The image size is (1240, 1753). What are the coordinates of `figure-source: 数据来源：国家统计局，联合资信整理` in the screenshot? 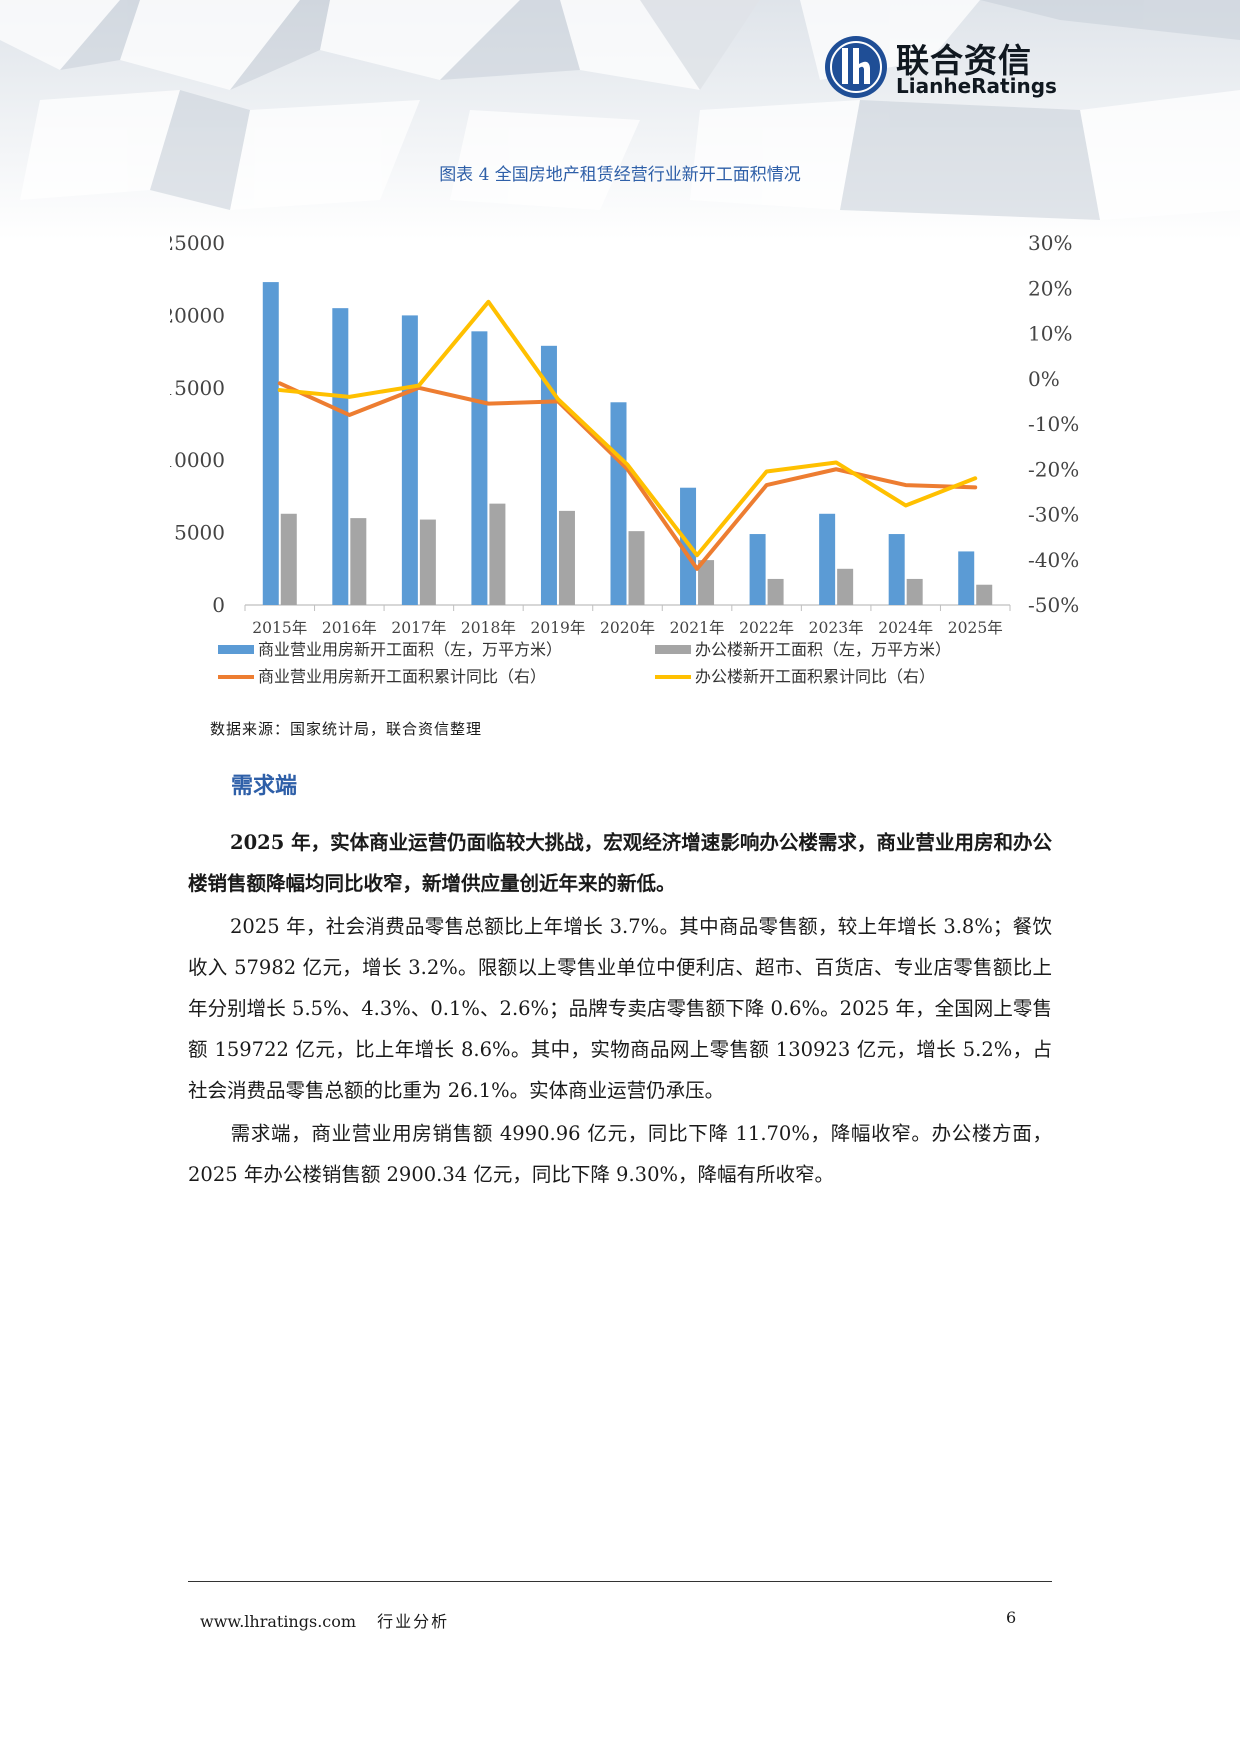 It's located at (346, 729).